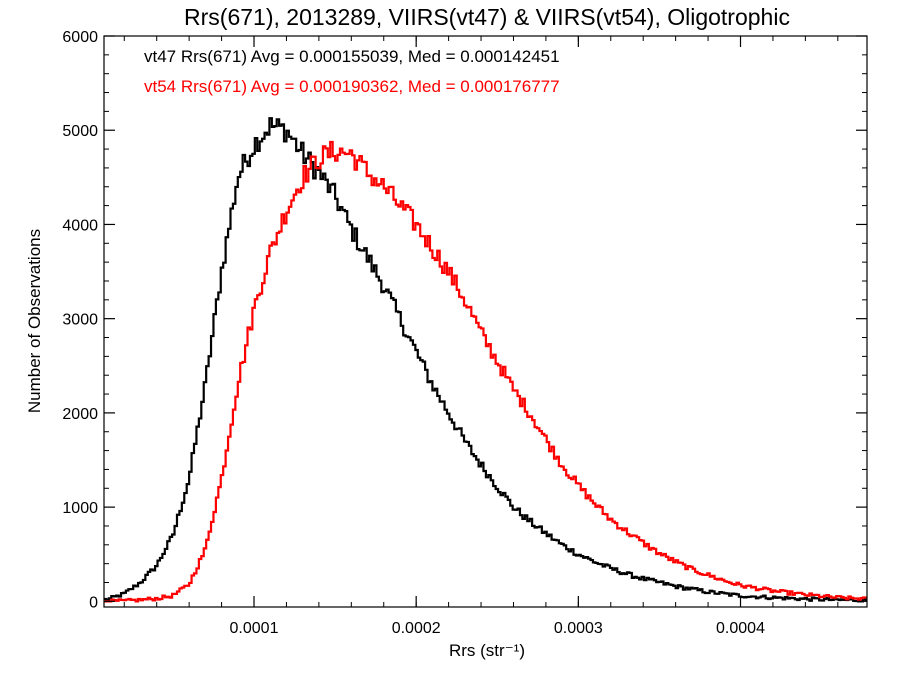  What do you see at coordinates (578, 628) in the screenshot?
I see `x-tick-label: 0.0003` at bounding box center [578, 628].